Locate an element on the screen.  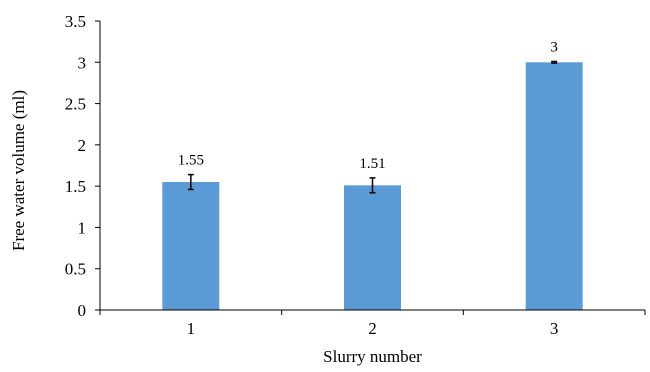
data-label: 1.51 is located at coordinates (372, 164).